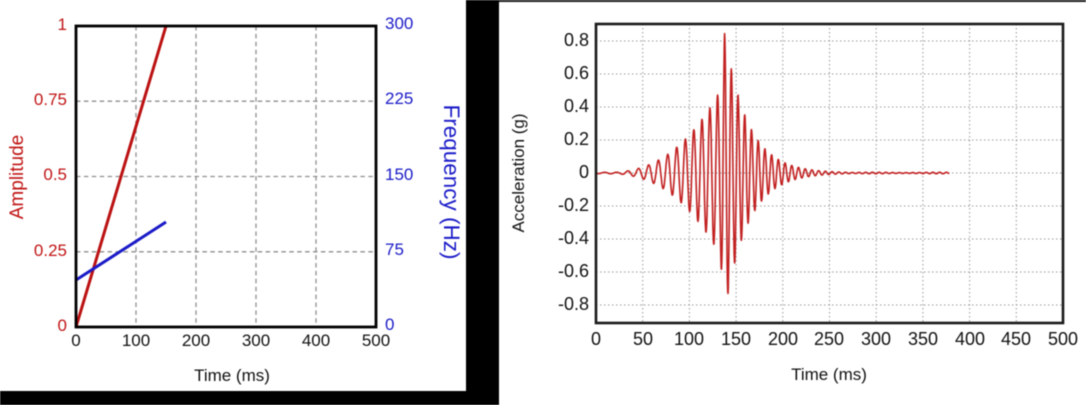 Image resolution: width=1086 pixels, height=405 pixels. Describe the element at coordinates (17, 177) in the screenshot. I see `svg-text: Amplitude` at that location.